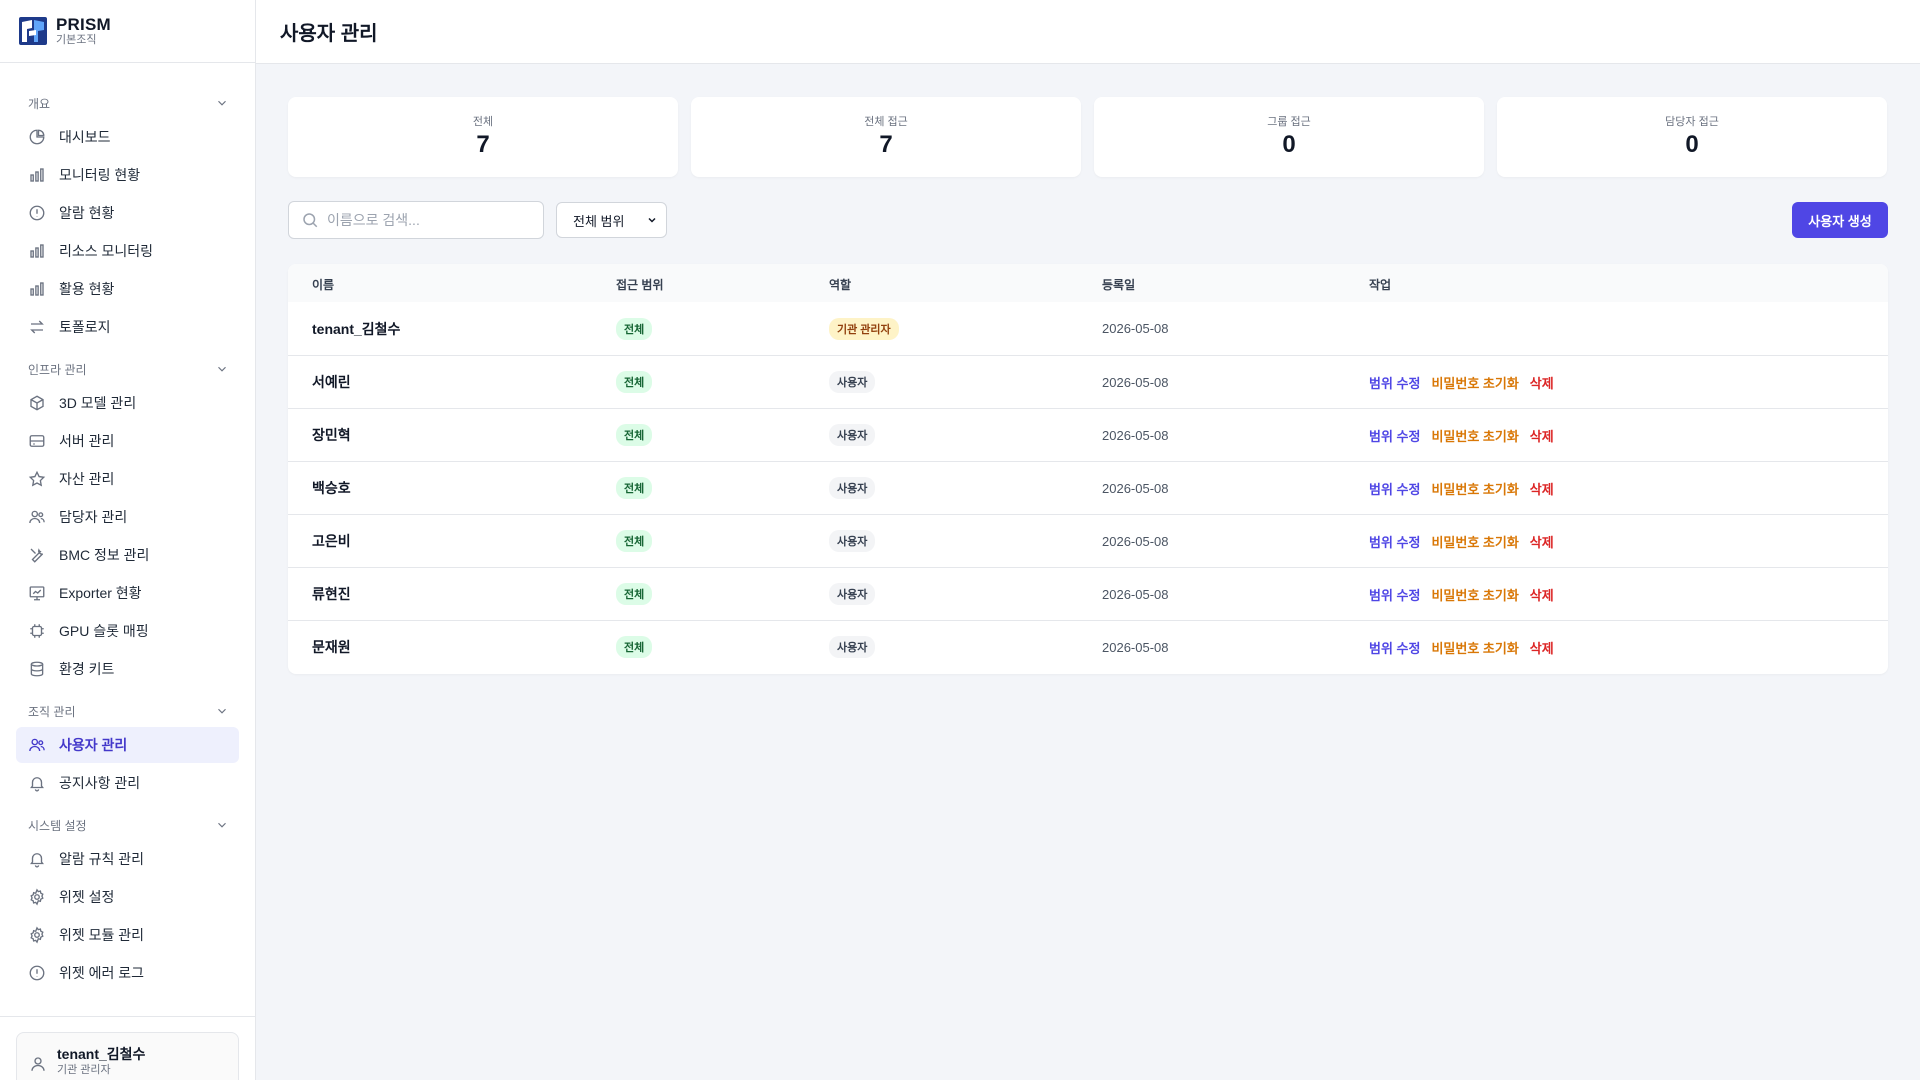 The width and height of the screenshot is (1920, 1080). I want to click on table-row: 서예린 전체 사용자 2026-05-08 범위 수정 비밀번호 초기화 삭제, so click(1088, 381).